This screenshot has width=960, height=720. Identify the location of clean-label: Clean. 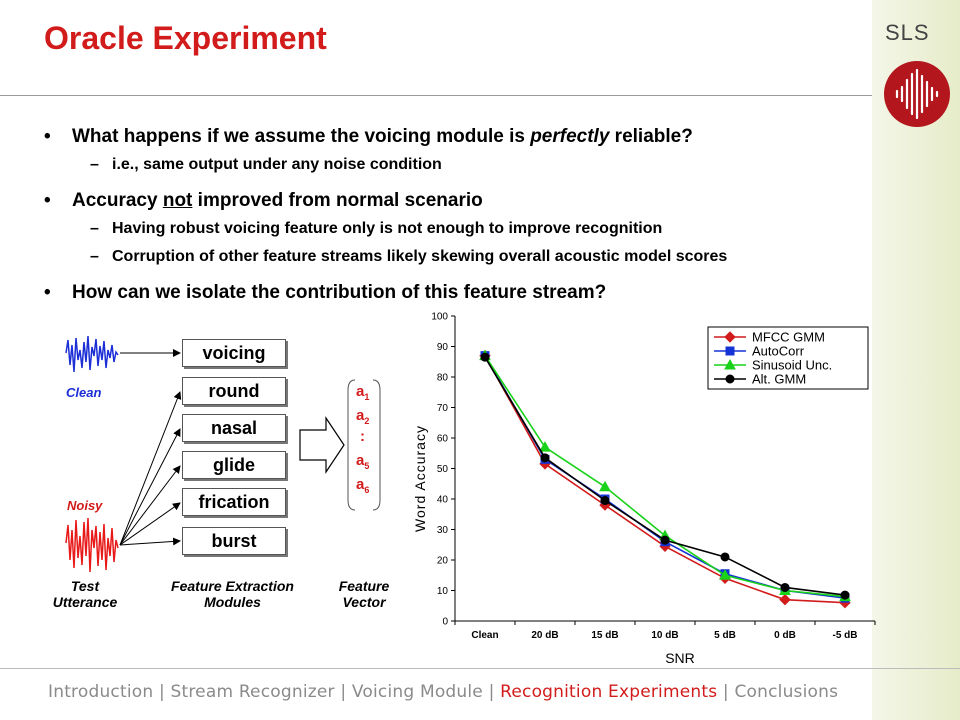
(84, 392).